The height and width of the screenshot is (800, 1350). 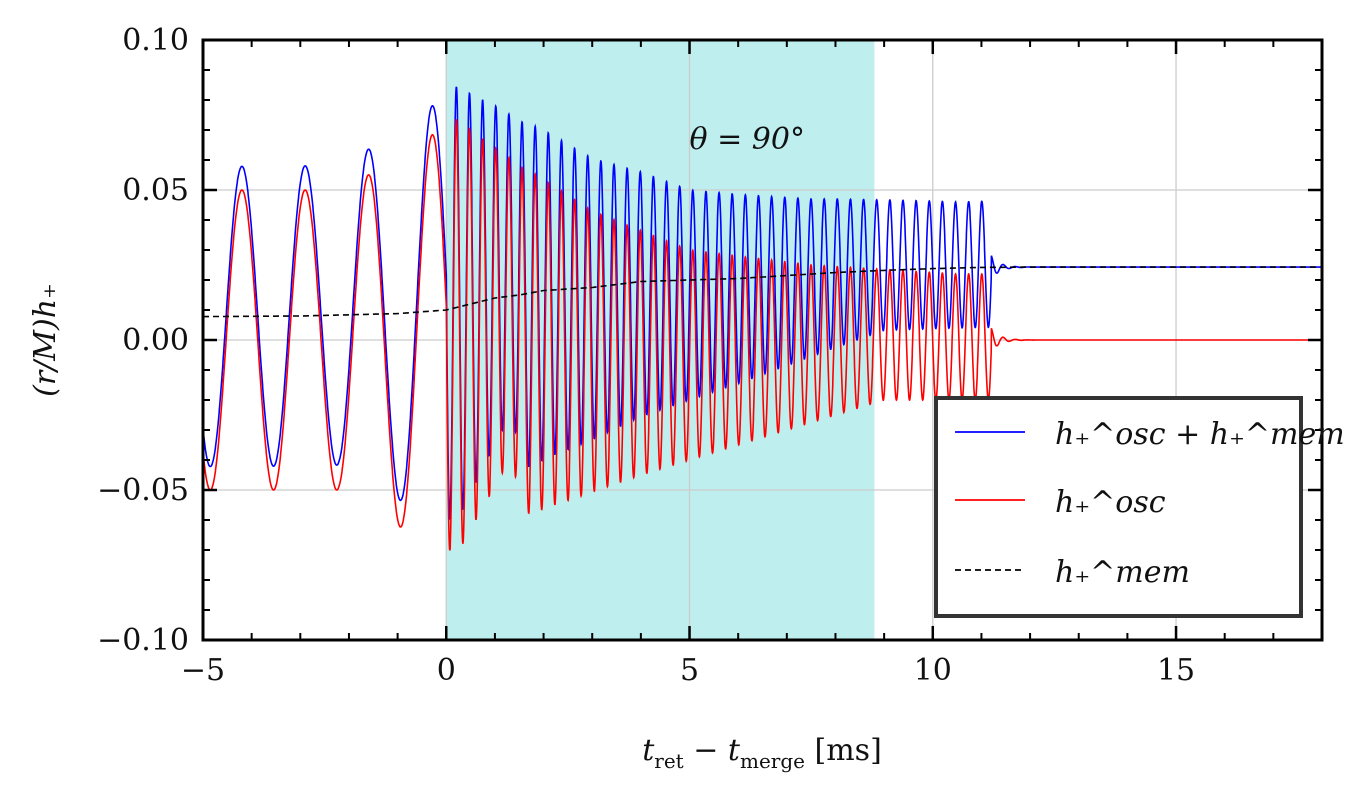 I want to click on x-axis-title-sub1: ret, so click(x=668, y=761).